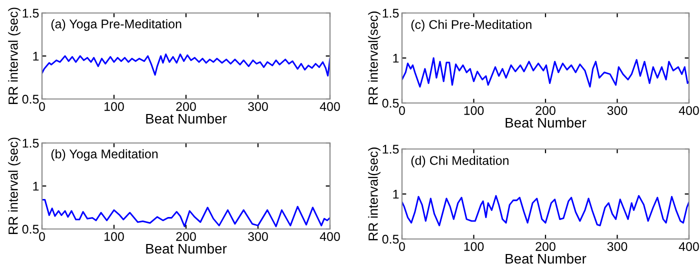 The image size is (700, 267). What do you see at coordinates (116, 25) in the screenshot?
I see `chart-title: (a) Yoga Pre-Meditation` at bounding box center [116, 25].